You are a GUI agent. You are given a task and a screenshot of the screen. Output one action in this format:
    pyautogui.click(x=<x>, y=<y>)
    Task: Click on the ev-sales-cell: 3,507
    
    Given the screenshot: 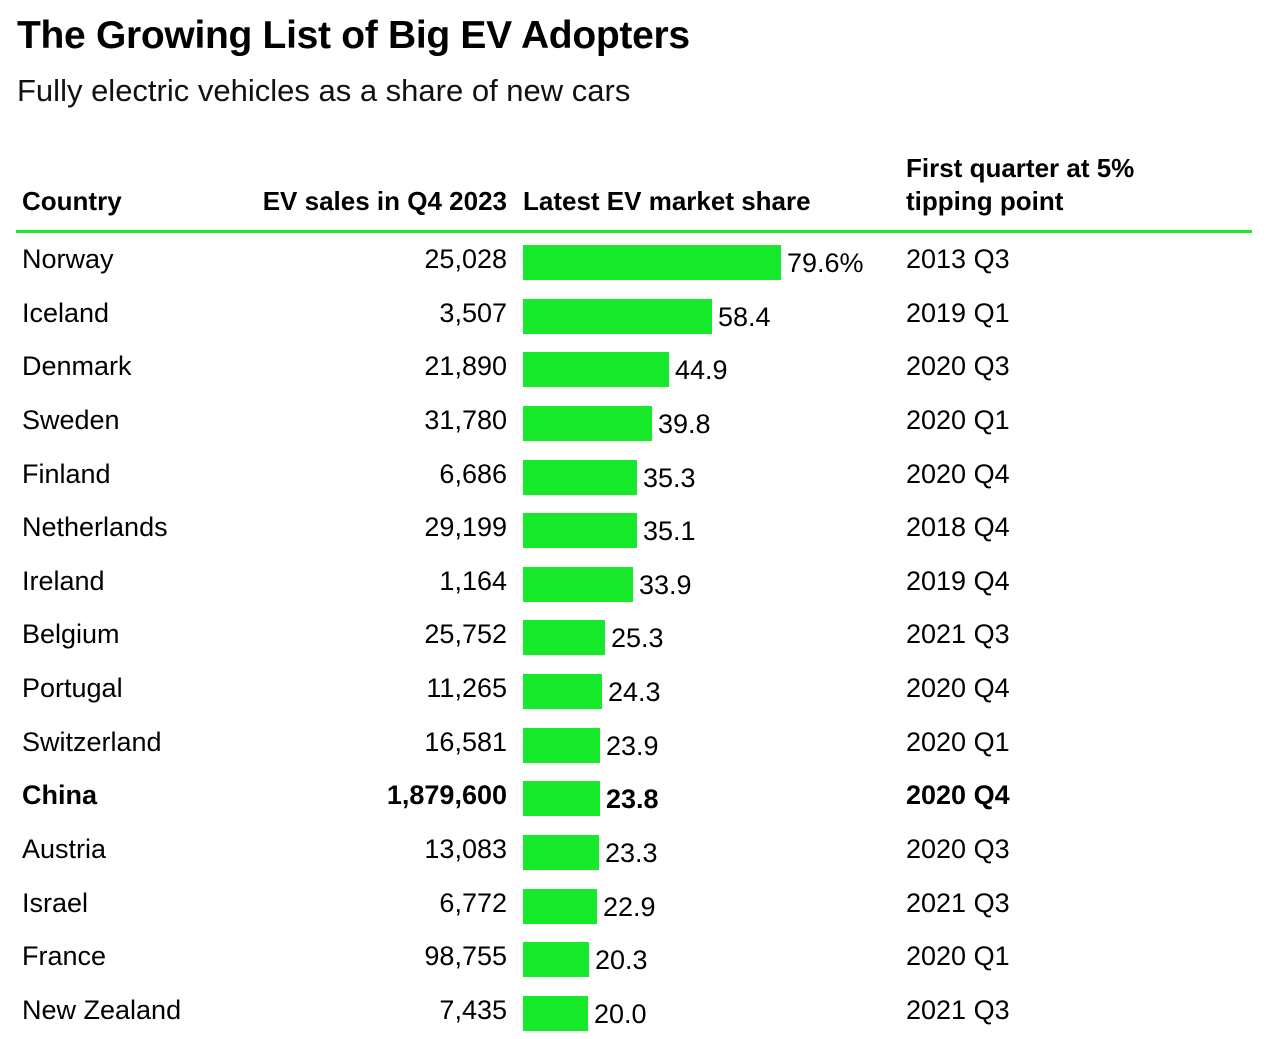 What is the action you would take?
    pyautogui.click(x=473, y=312)
    